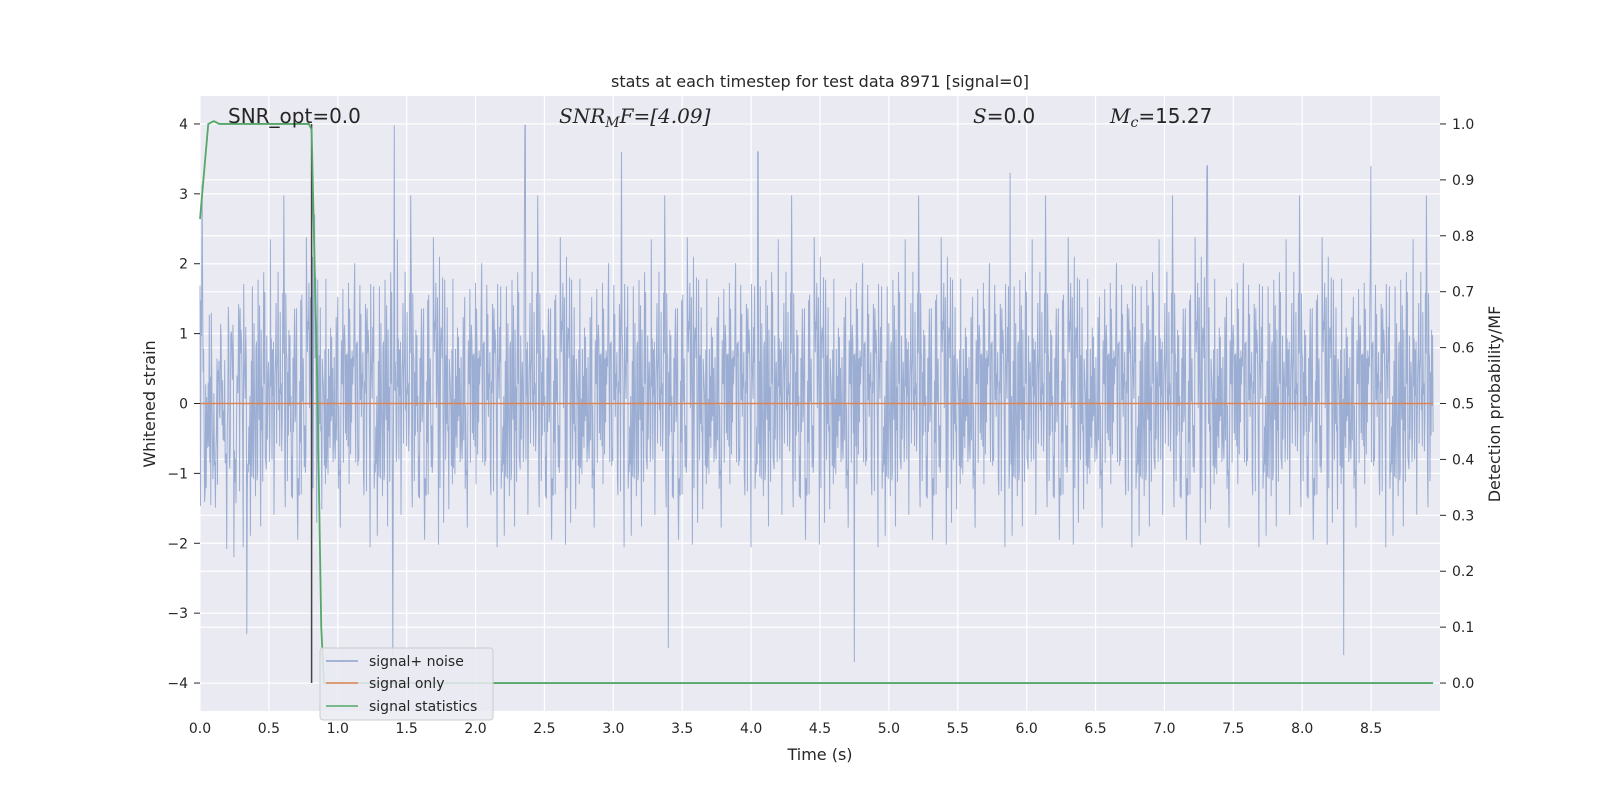 The image size is (1600, 800). What do you see at coordinates (177, 544) in the screenshot?
I see `y-tick-label: −2` at bounding box center [177, 544].